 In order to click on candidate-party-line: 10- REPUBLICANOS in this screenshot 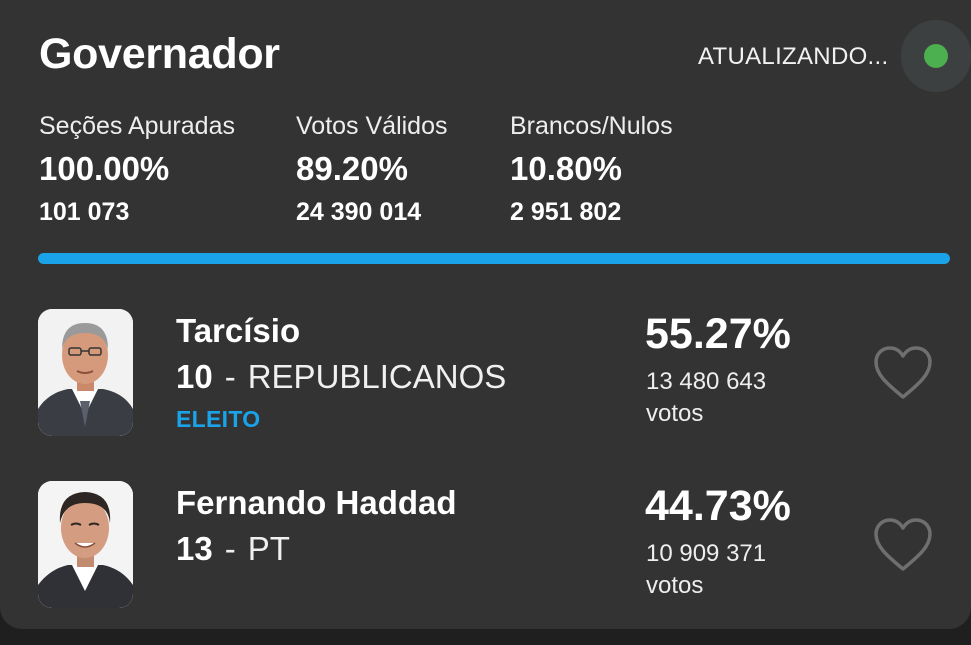, I will do `click(341, 377)`.